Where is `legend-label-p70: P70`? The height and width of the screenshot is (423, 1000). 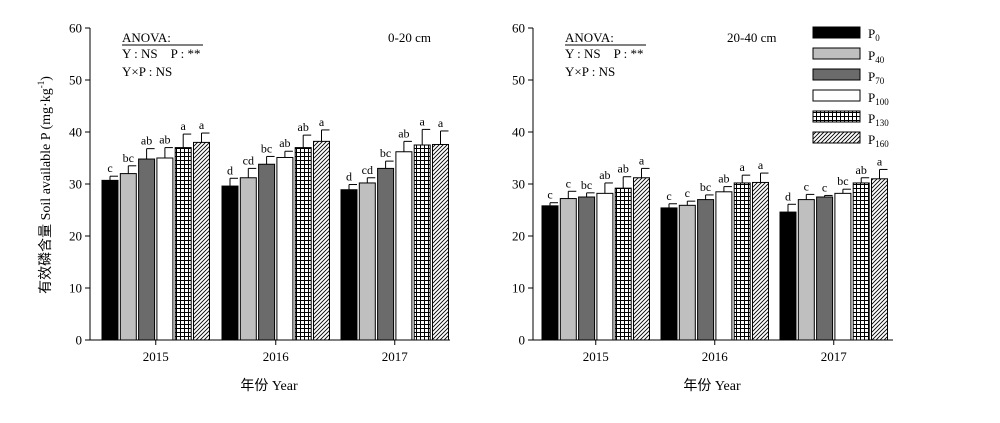
legend-label-p70: P70 is located at coordinates (876, 77).